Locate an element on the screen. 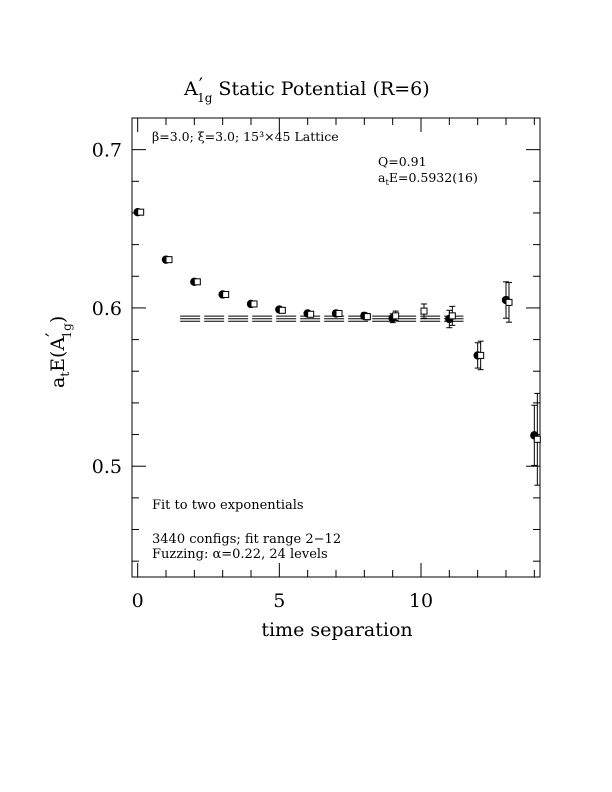  chart-title-rest: Static Potential (R=6) is located at coordinates (320, 89).